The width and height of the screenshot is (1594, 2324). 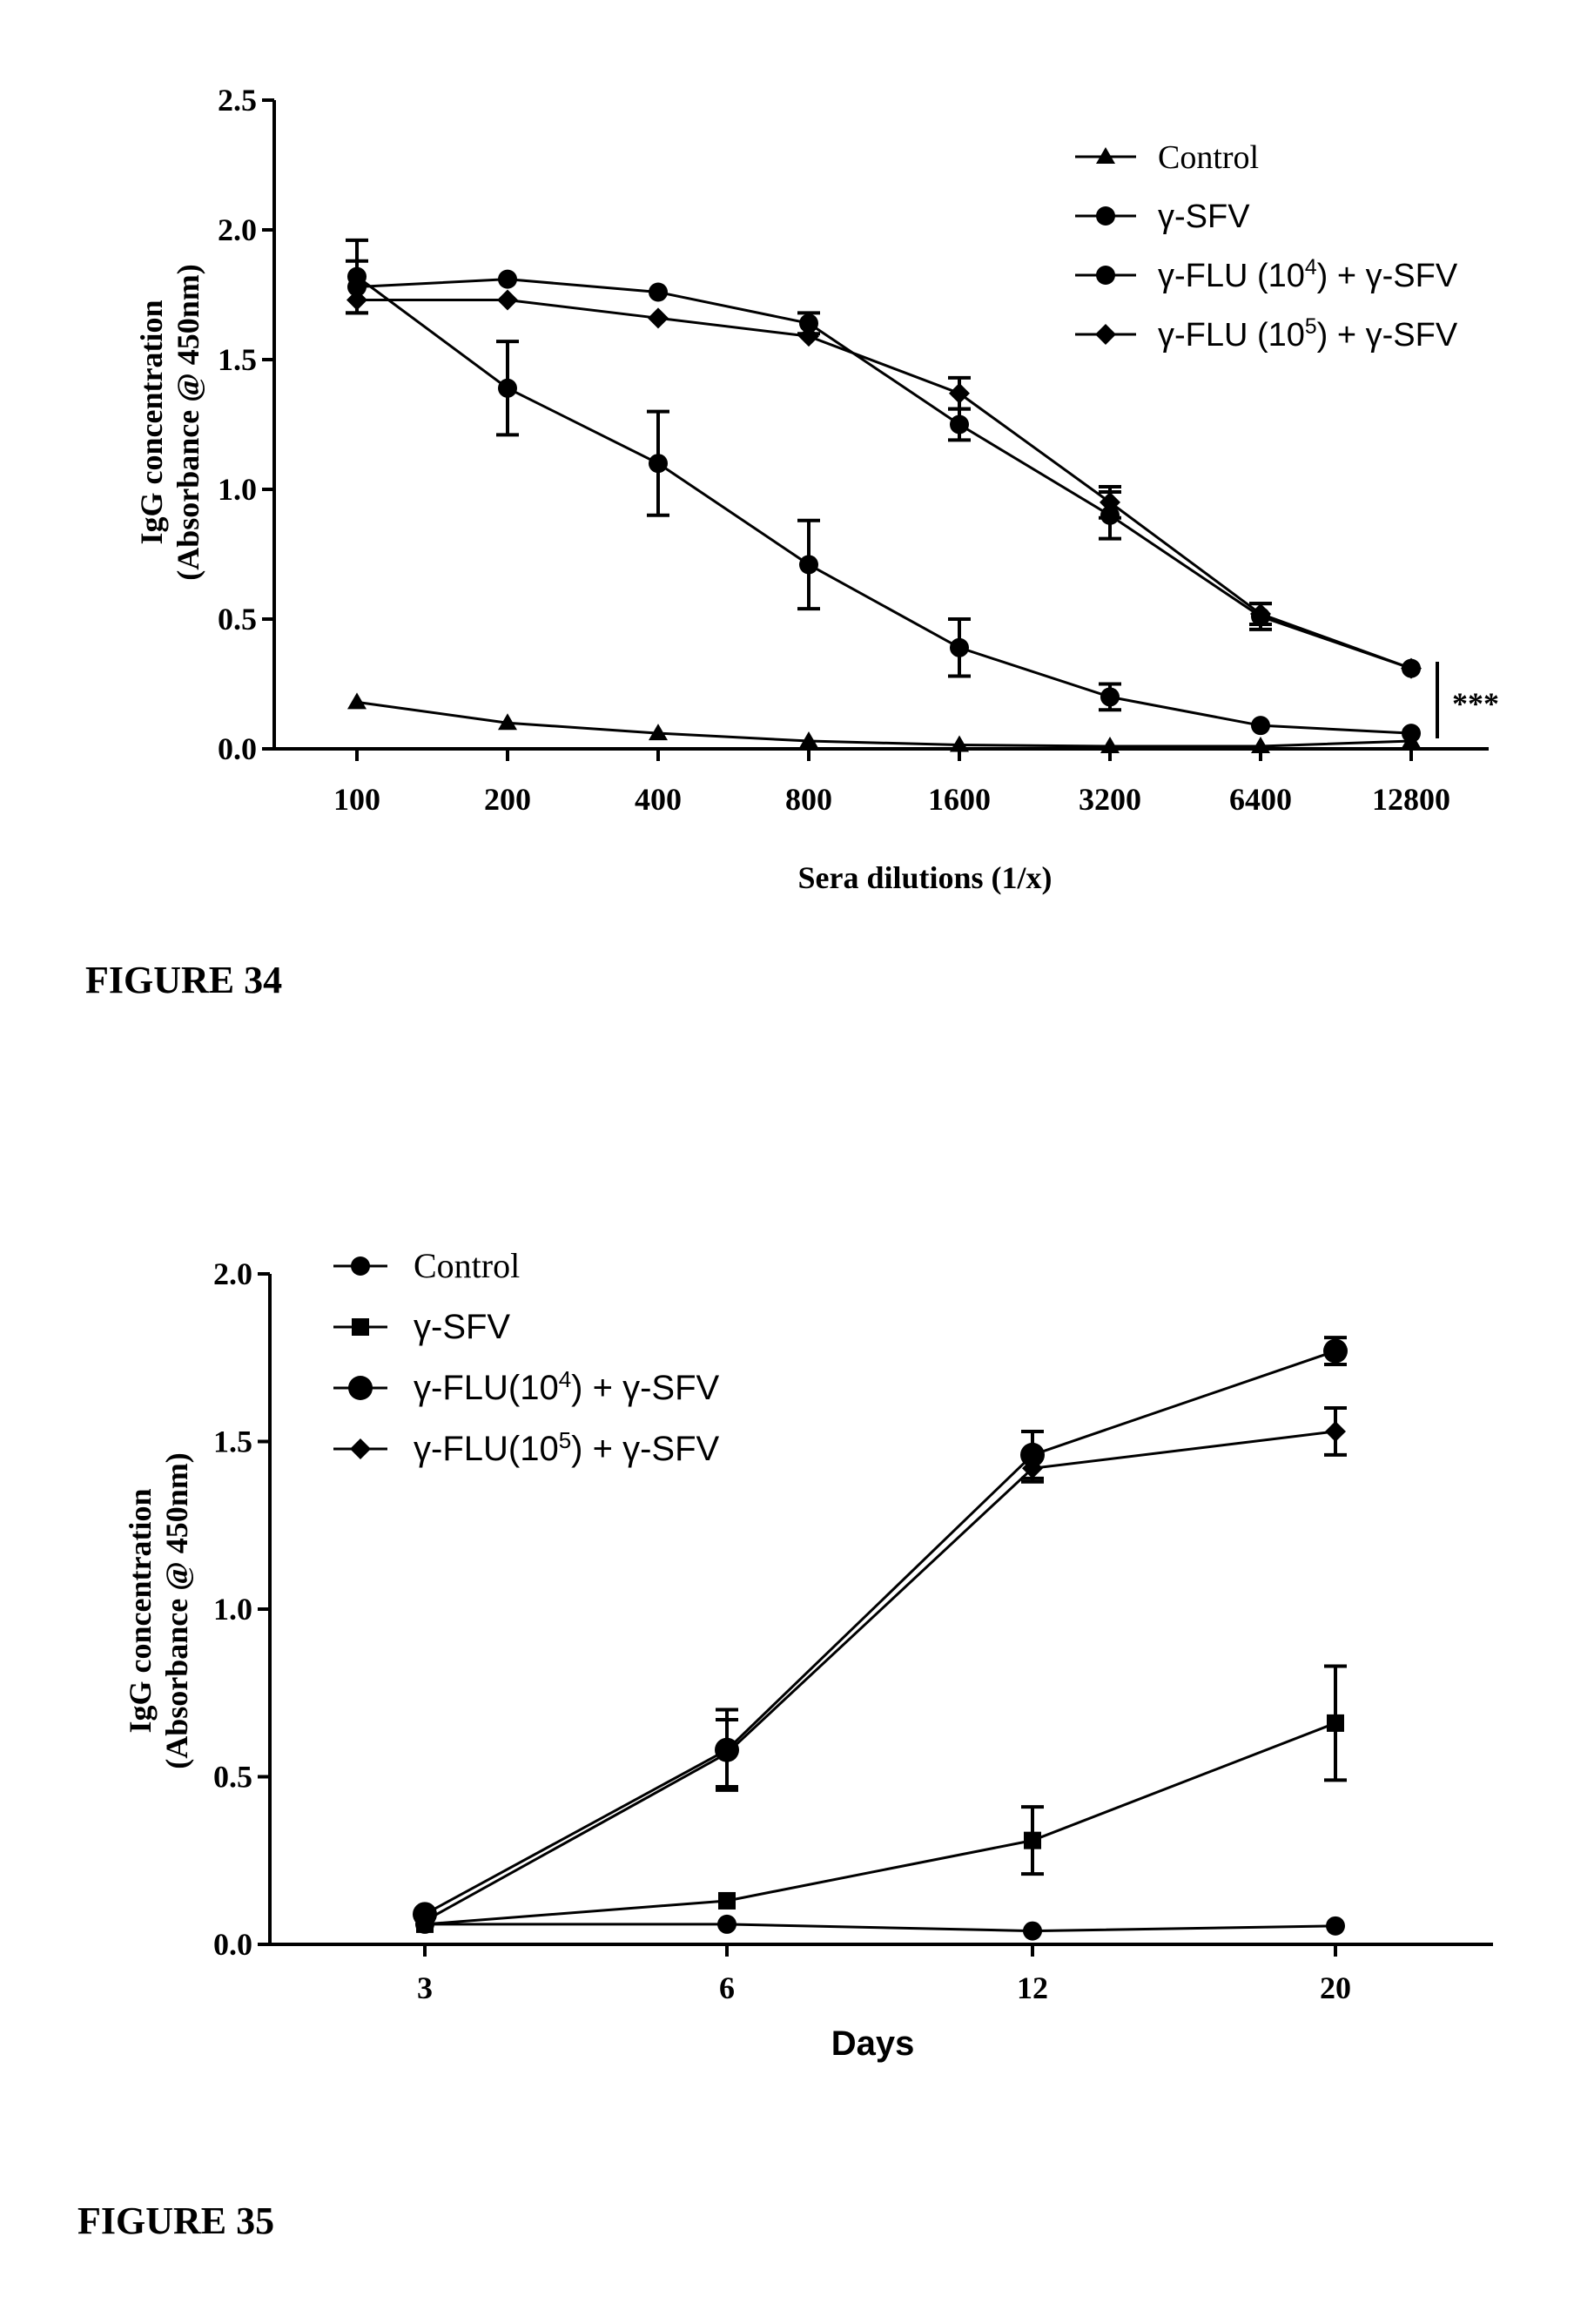 I want to click on x-tick-label: 3, so click(x=425, y=1987).